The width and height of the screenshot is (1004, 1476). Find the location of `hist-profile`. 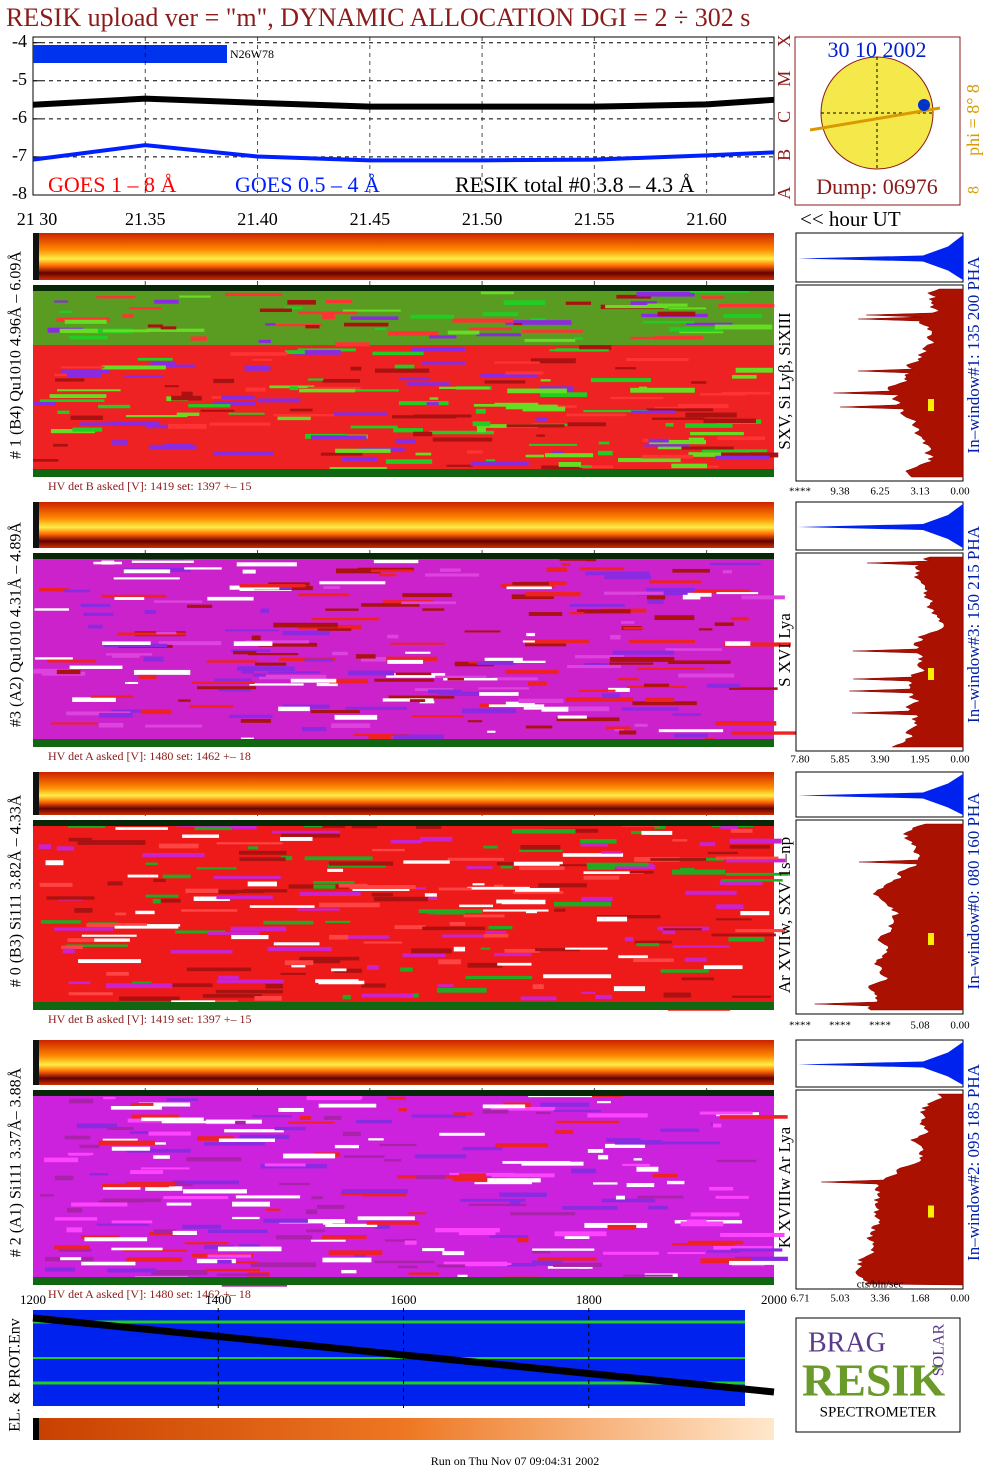

hist-profile is located at coordinates (892, 1189).